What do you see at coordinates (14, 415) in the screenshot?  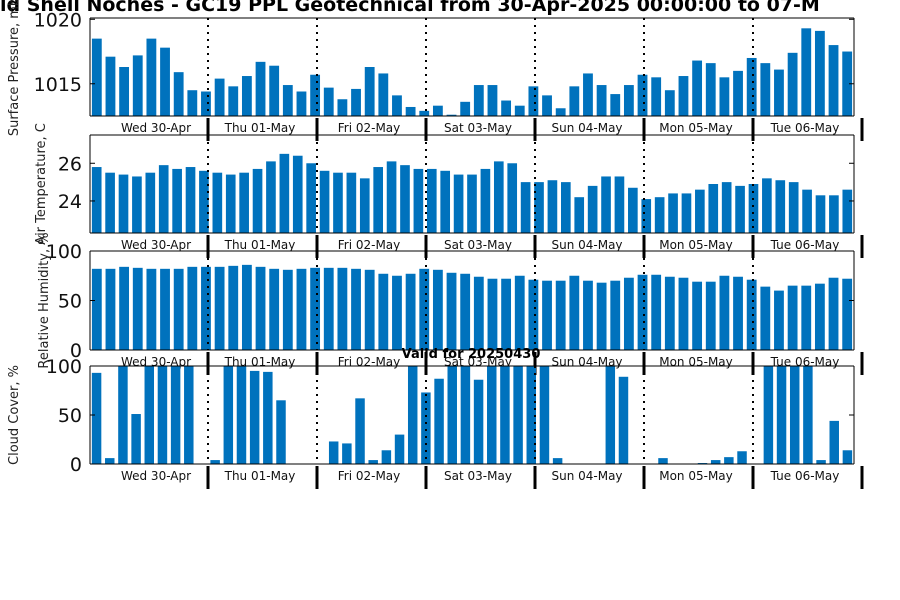 I see `y-axis-label: Cloud Cover, %` at bounding box center [14, 415].